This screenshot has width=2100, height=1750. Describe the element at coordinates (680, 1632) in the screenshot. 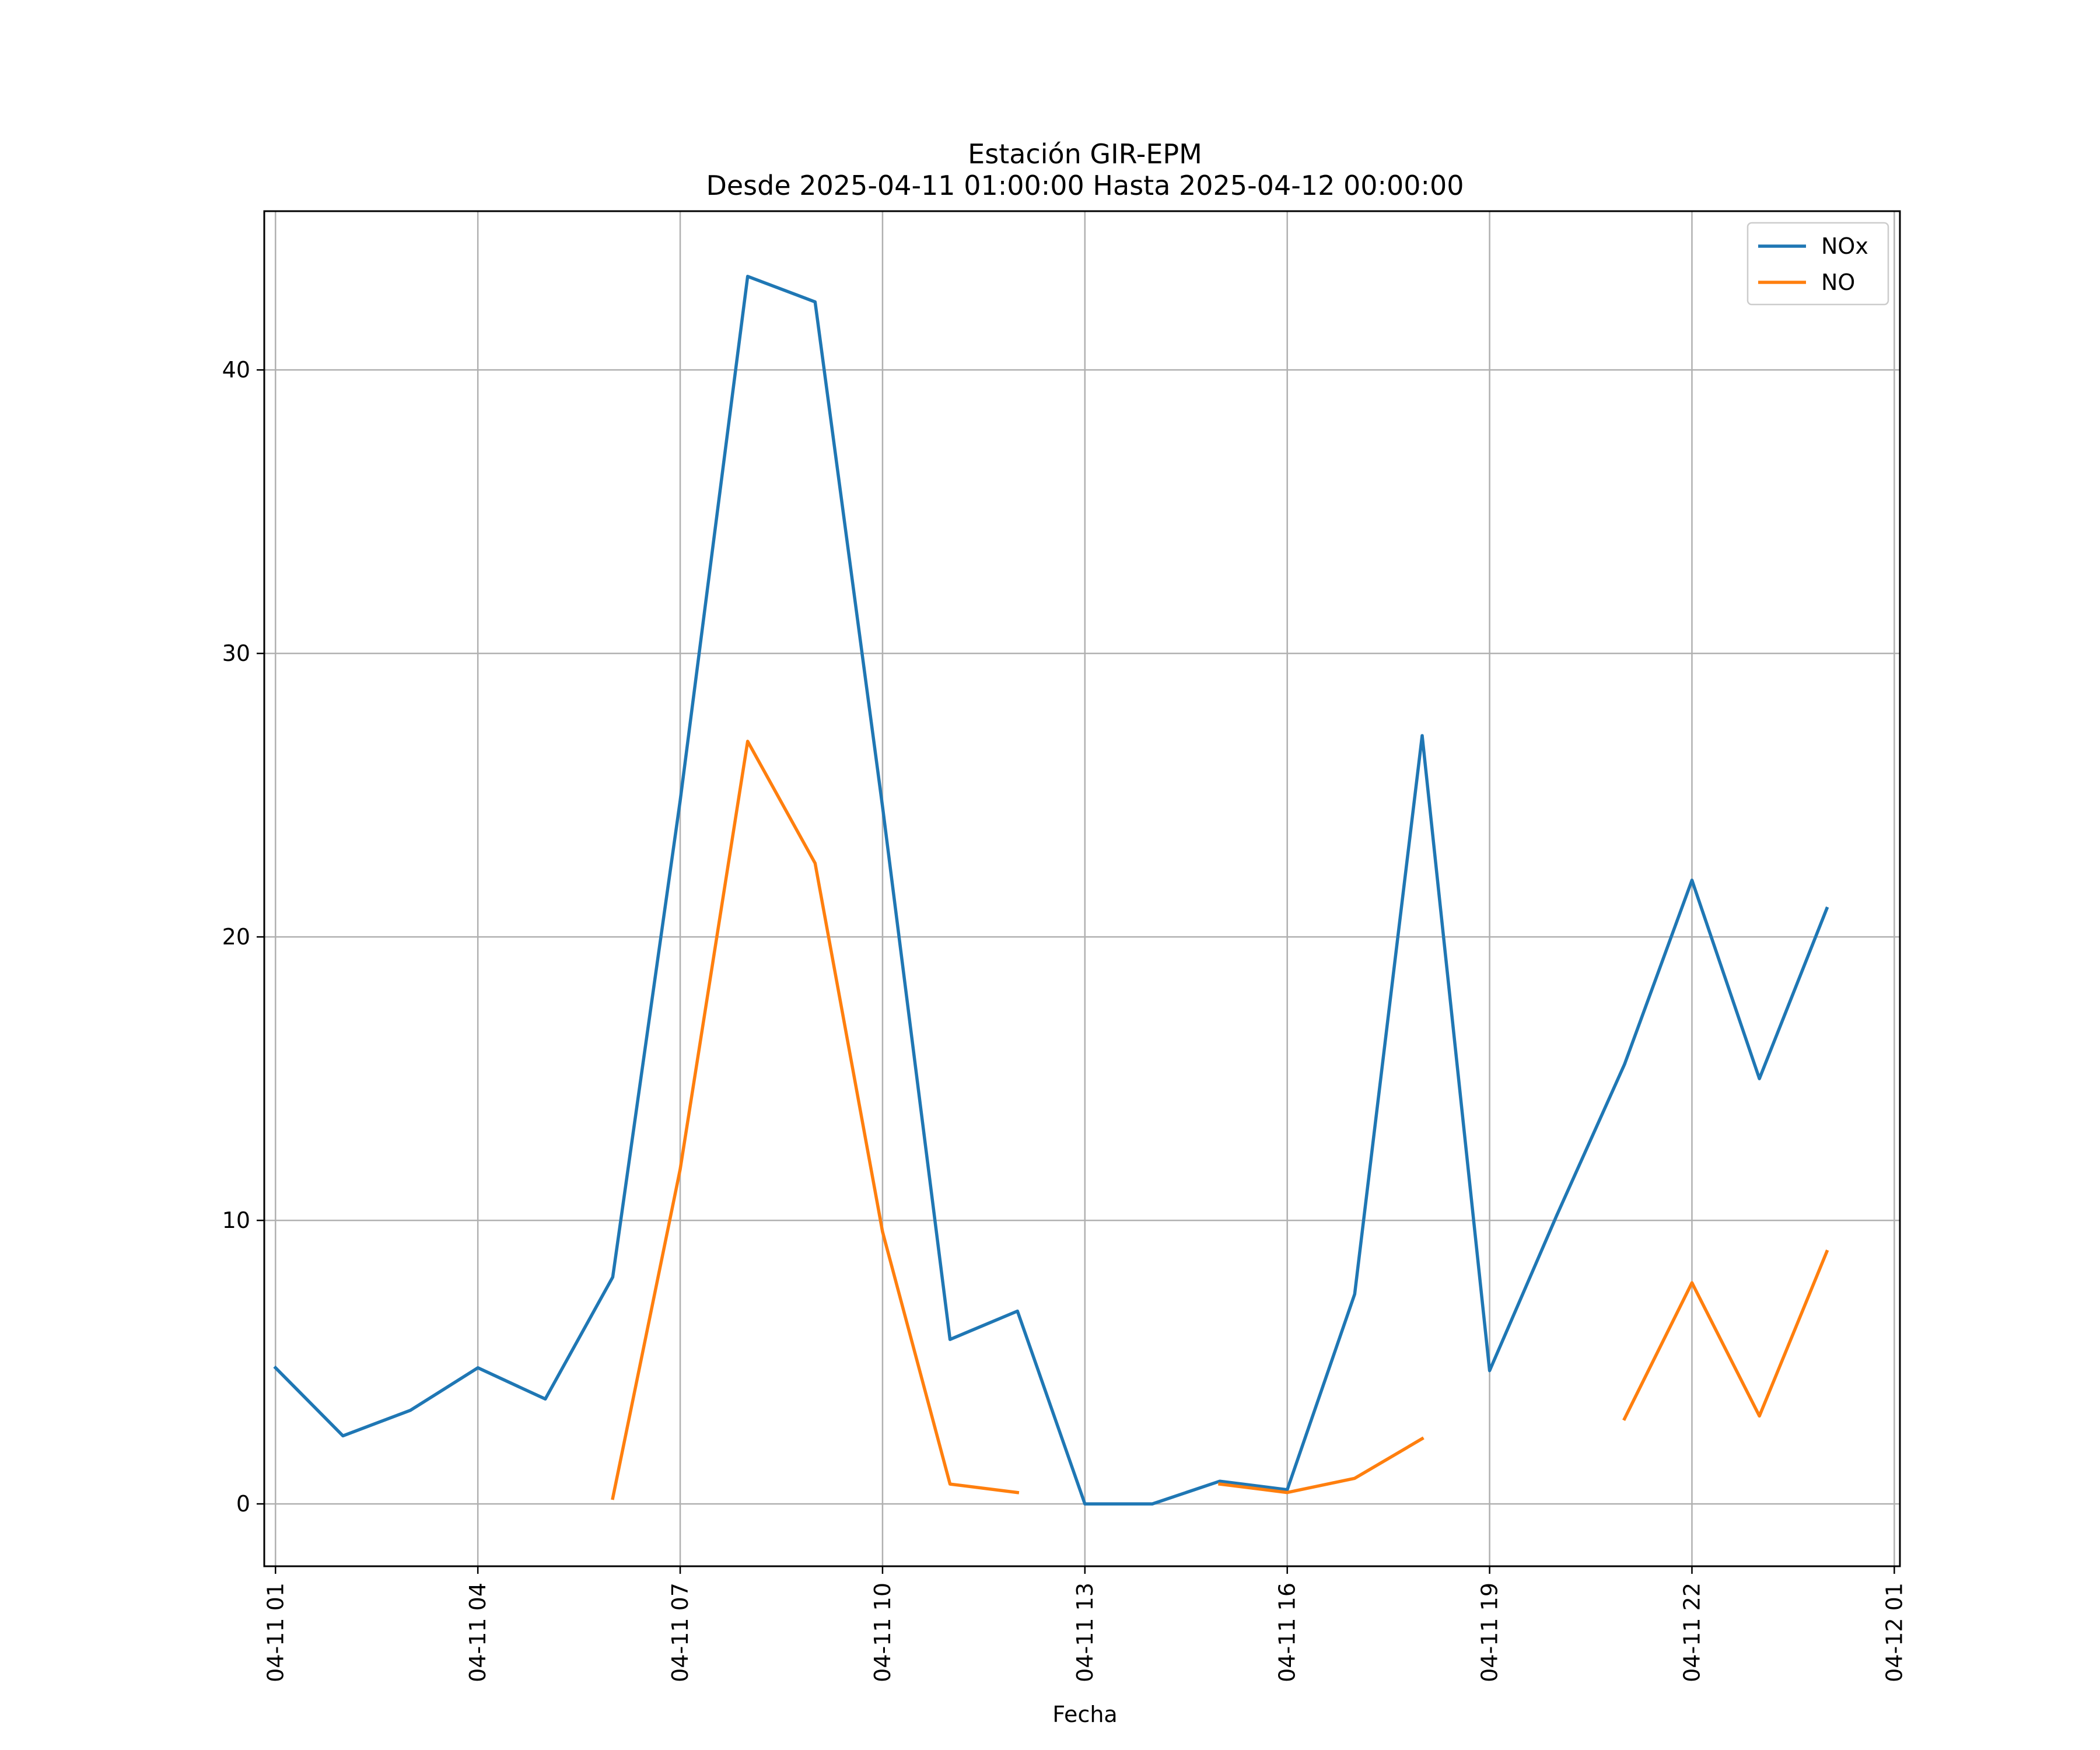

I see `x-tick-label: 04-11 07` at that location.